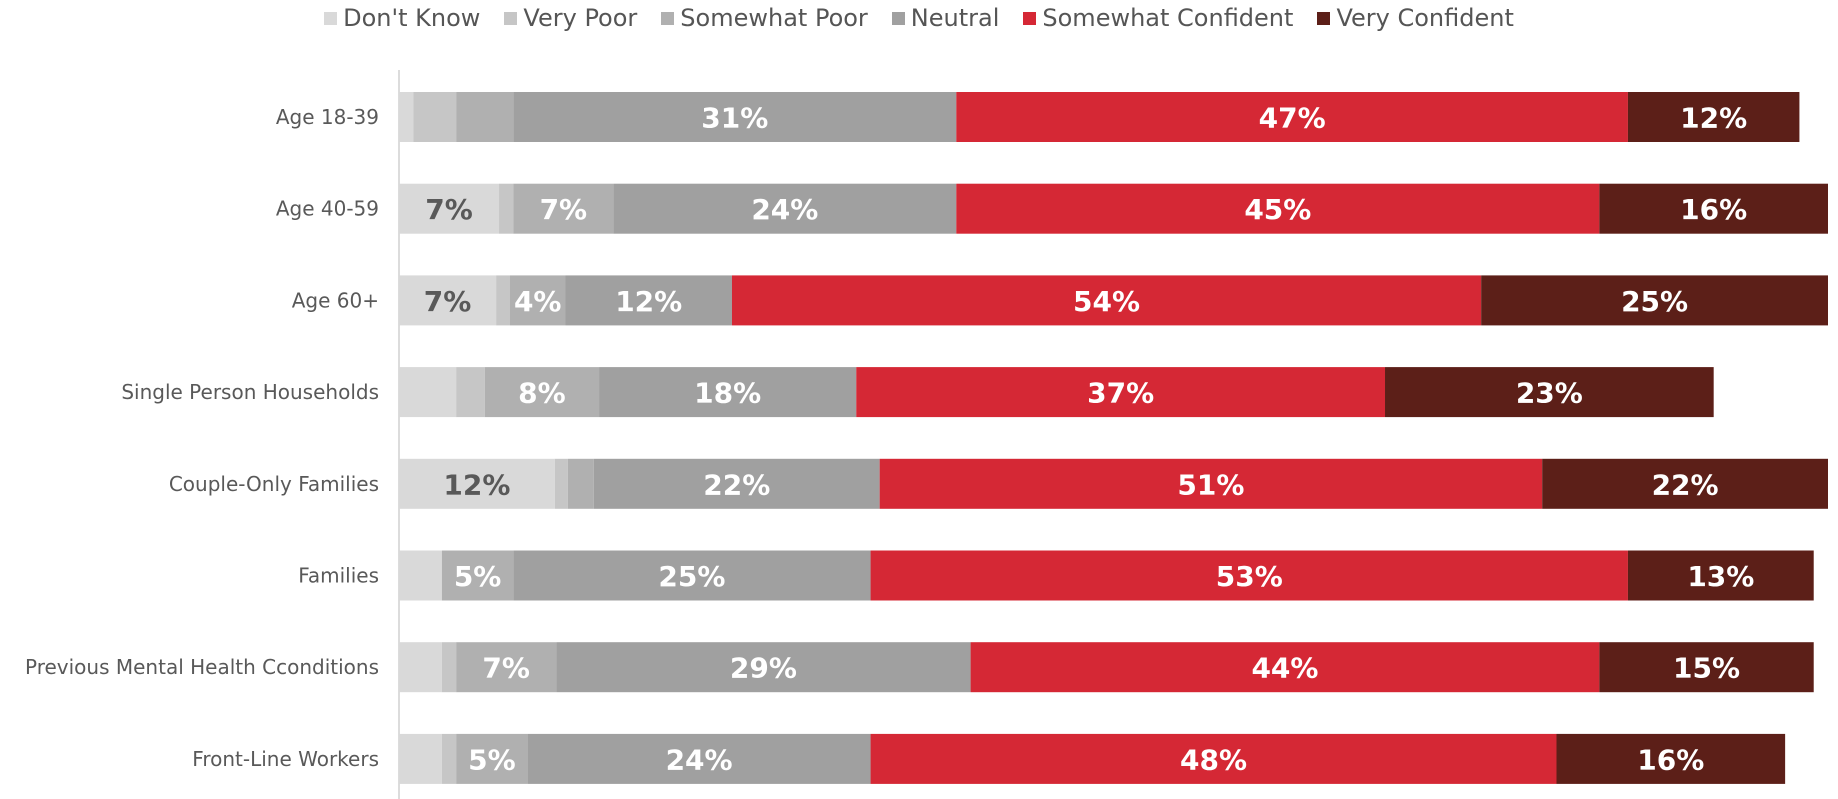 The height and width of the screenshot is (799, 1838). What do you see at coordinates (202, 667) in the screenshot?
I see `category-label: Previous Mental Health Cconditions` at bounding box center [202, 667].